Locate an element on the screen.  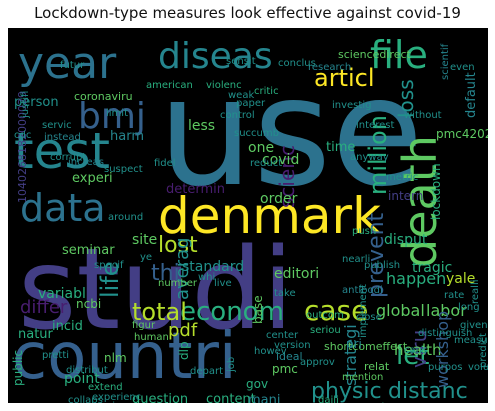
cloud-word: countri is located at coordinates (124, 357).